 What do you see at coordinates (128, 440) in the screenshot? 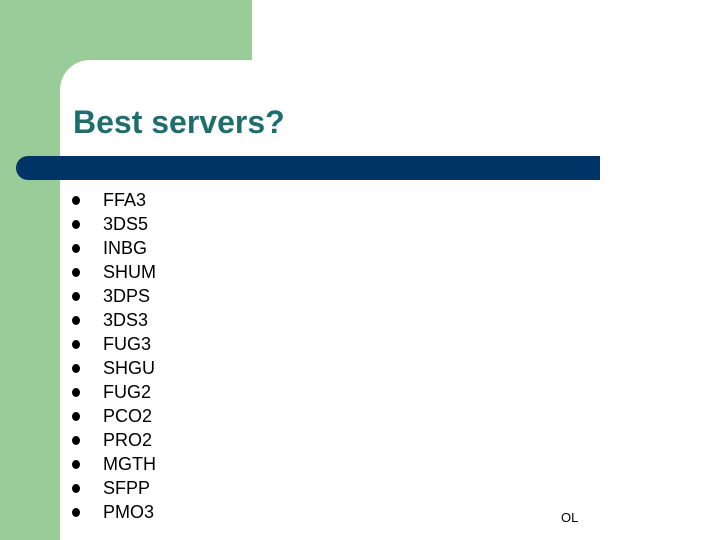
I see `list-item-label: PRO2` at bounding box center [128, 440].